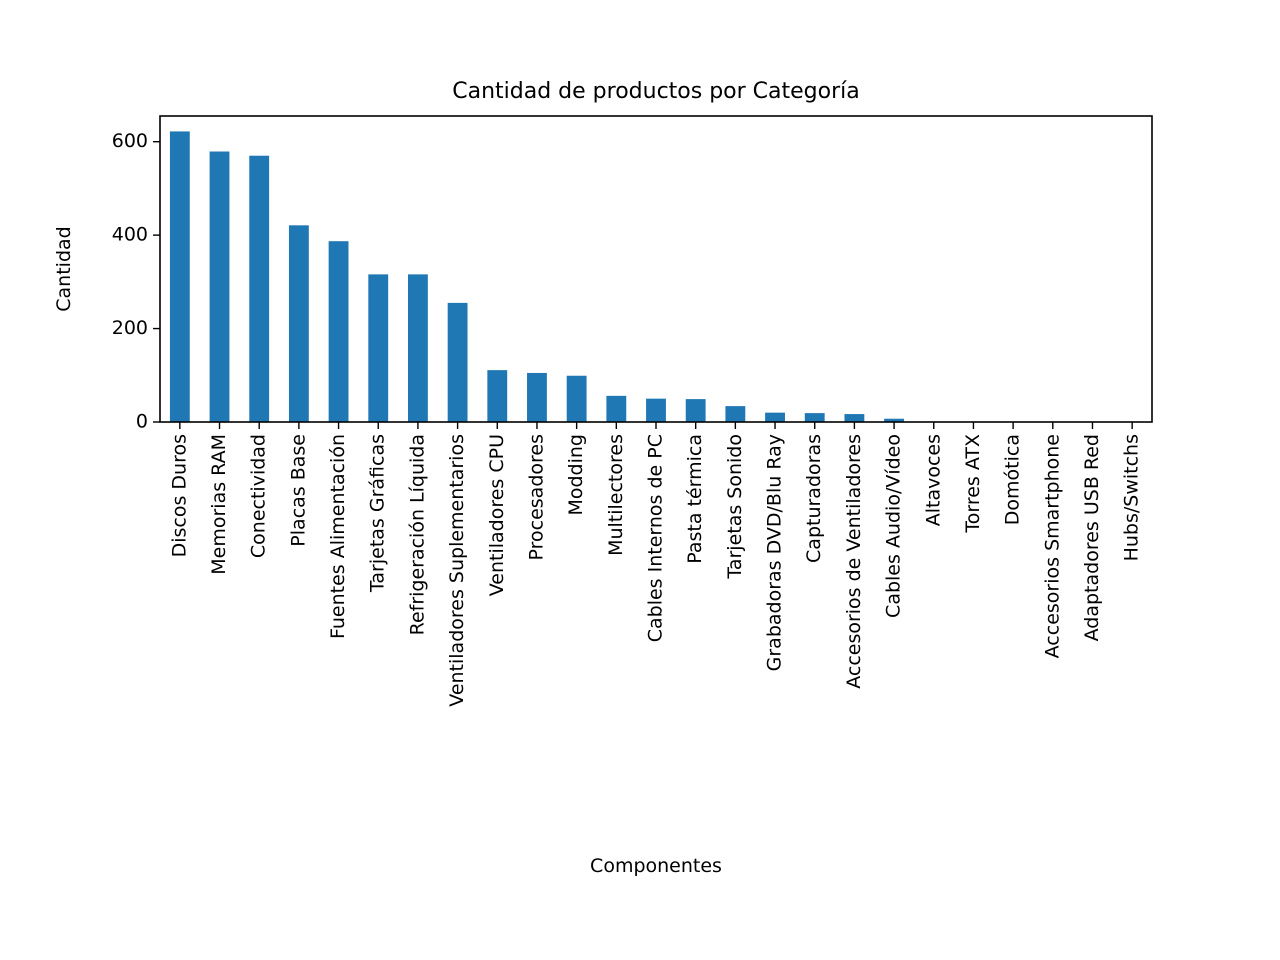  What do you see at coordinates (933, 480) in the screenshot?
I see `x-tick-label: Altavoces` at bounding box center [933, 480].